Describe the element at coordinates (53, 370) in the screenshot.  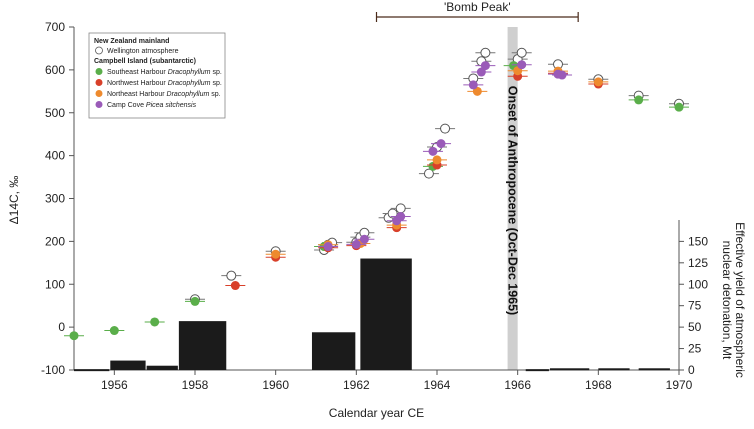
I see `y-tick-label: -100` at that location.